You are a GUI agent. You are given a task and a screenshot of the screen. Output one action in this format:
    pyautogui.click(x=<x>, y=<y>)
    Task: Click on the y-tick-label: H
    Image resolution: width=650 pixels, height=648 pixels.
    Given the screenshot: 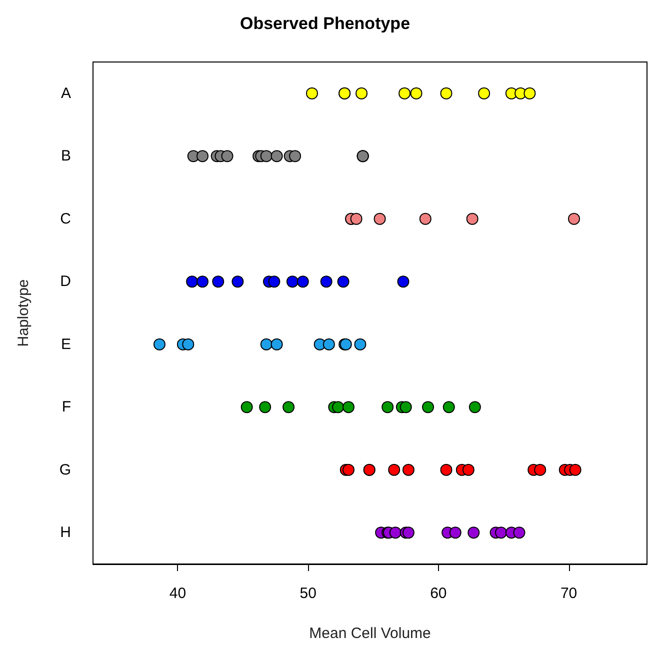 What is the action you would take?
    pyautogui.click(x=65, y=533)
    